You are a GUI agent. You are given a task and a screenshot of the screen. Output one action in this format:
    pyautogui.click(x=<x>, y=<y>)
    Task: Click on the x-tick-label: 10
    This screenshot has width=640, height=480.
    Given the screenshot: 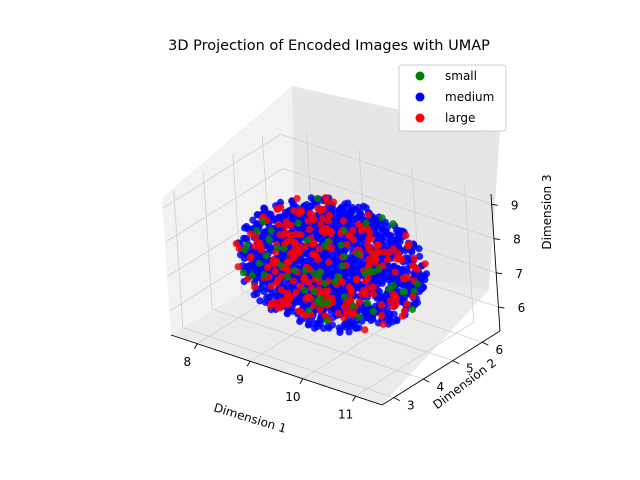 What is the action you would take?
    pyautogui.click(x=292, y=397)
    